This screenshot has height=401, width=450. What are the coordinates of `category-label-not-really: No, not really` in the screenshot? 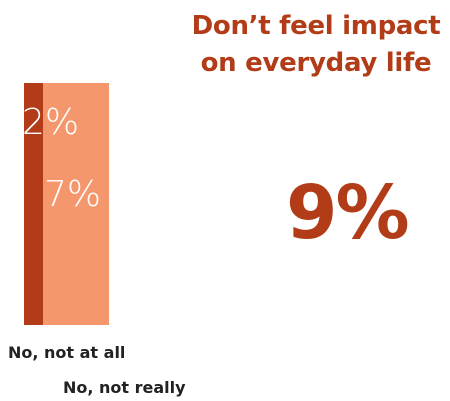 It's located at (124, 387).